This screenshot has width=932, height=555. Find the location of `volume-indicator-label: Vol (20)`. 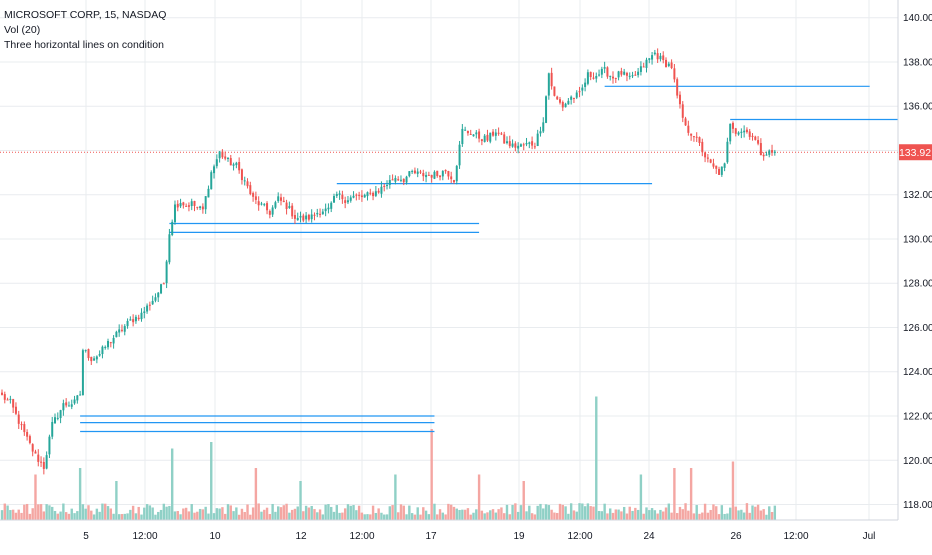

volume-indicator-label: Vol (20) is located at coordinates (22, 30).